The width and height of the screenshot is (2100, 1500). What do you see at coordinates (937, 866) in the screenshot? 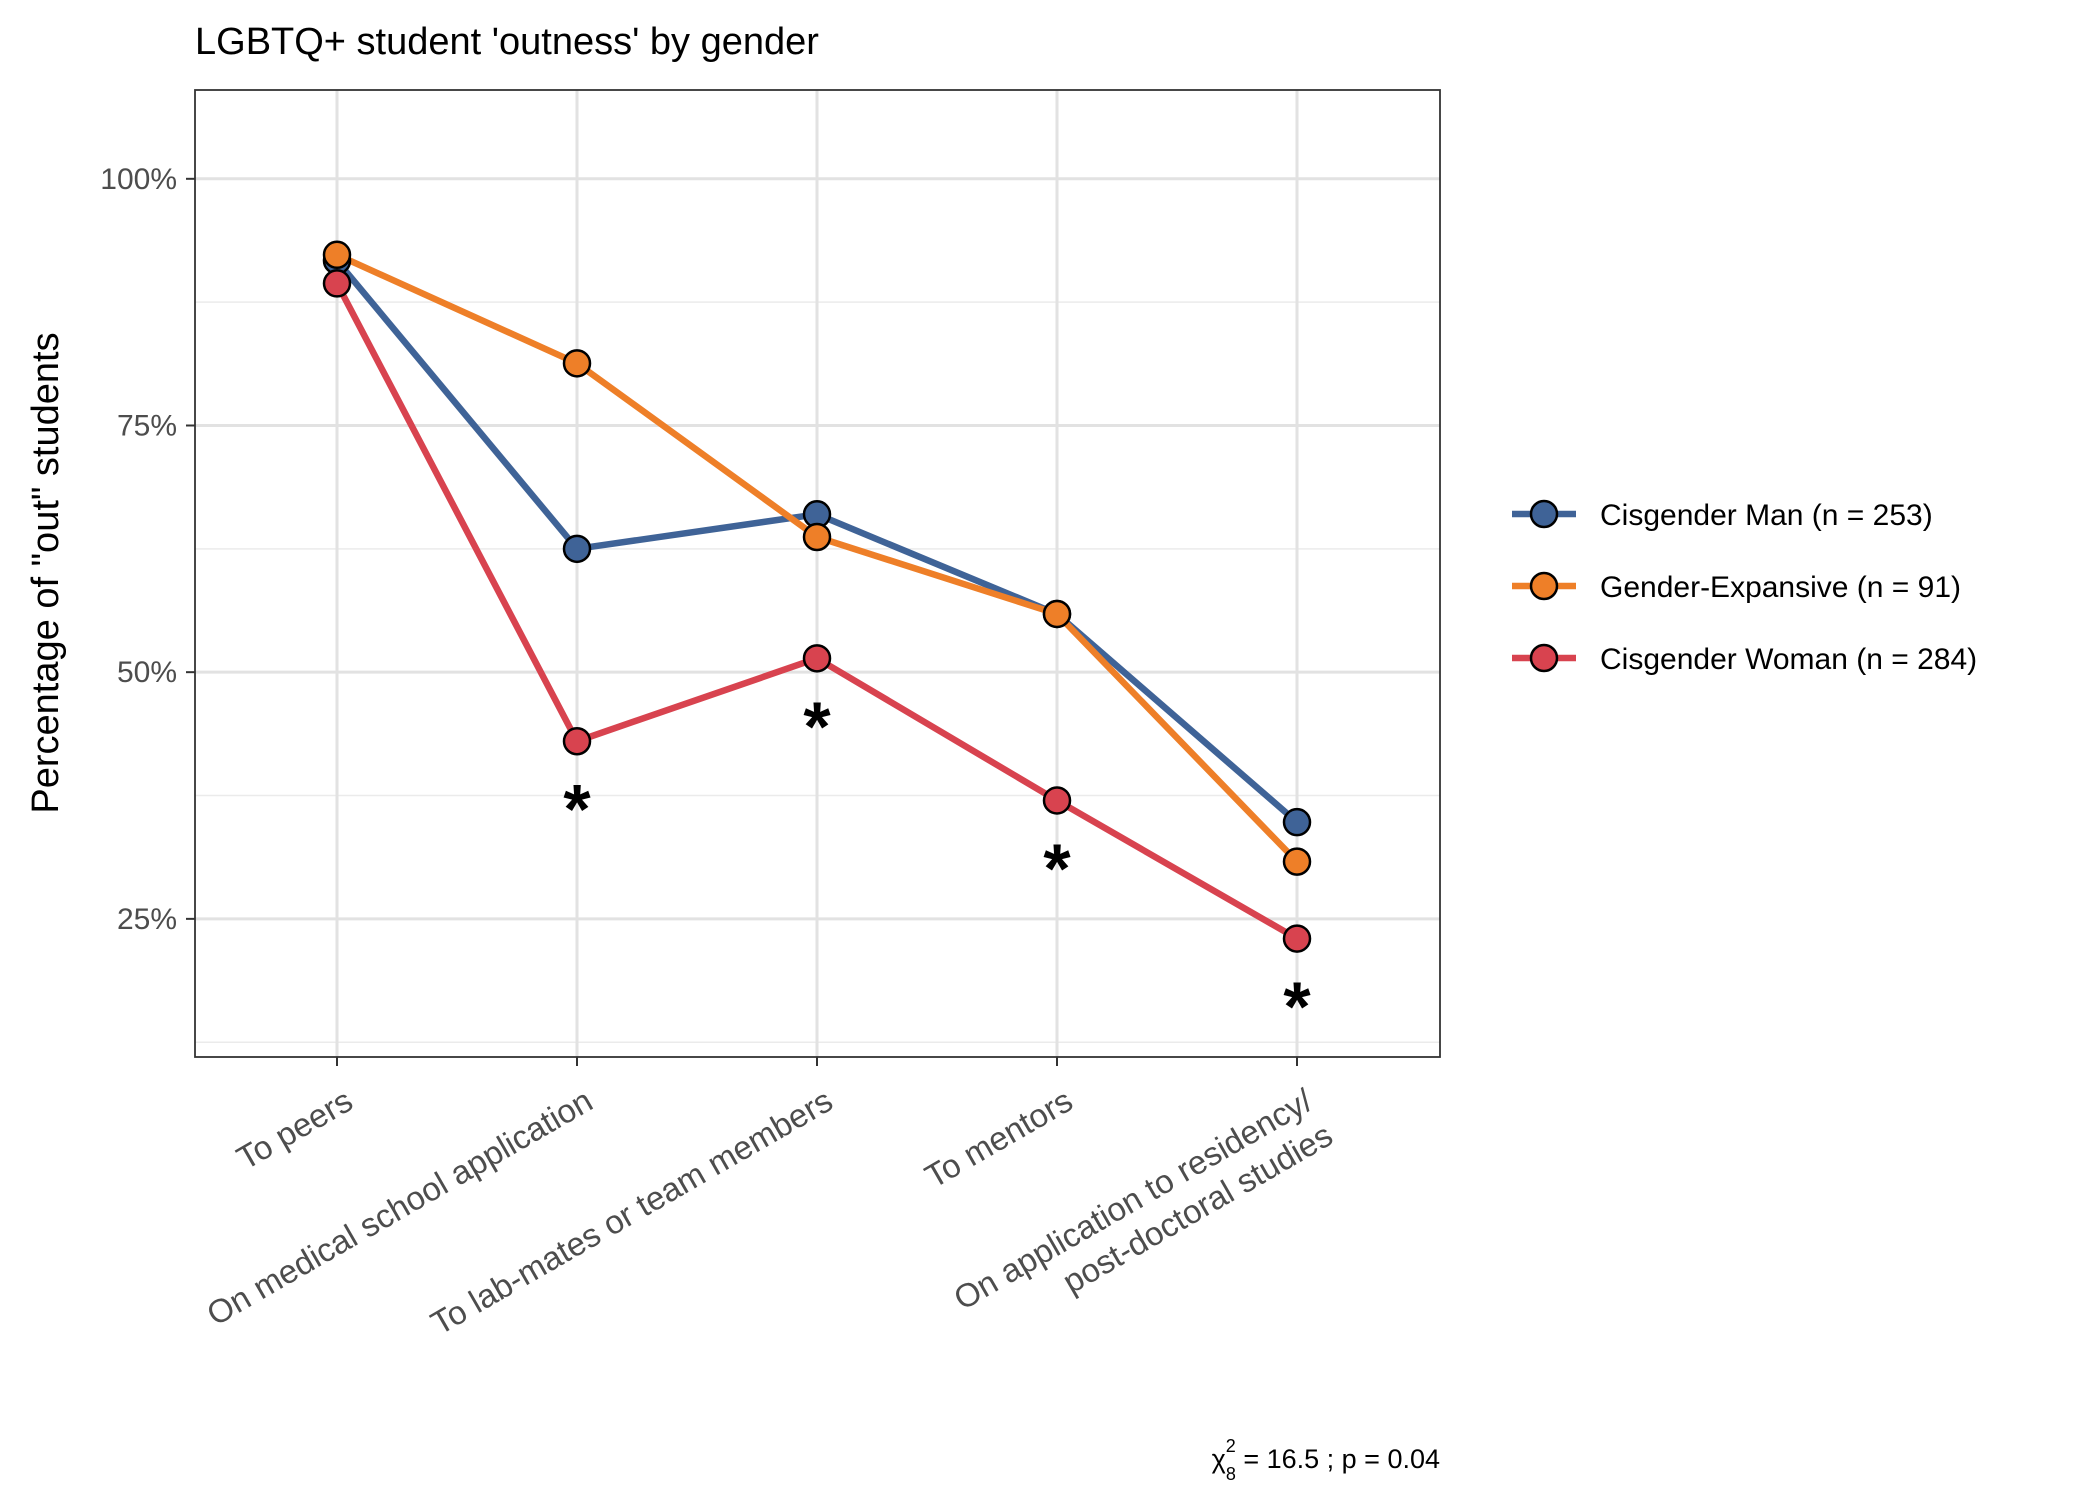
I see `significance-markers: * * * *` at bounding box center [937, 866].